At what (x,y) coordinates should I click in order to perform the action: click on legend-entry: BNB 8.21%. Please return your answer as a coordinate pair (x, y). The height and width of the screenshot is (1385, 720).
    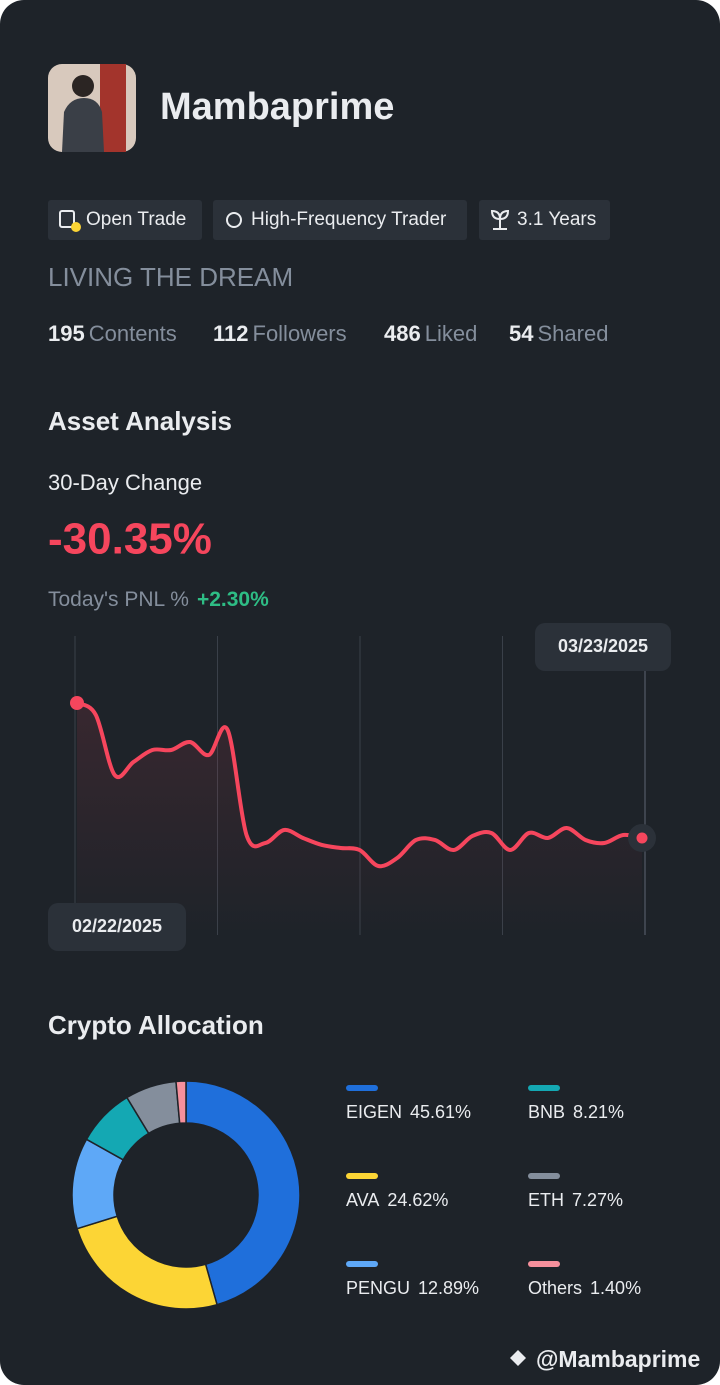
    Looking at the image, I should click on (576, 1112).